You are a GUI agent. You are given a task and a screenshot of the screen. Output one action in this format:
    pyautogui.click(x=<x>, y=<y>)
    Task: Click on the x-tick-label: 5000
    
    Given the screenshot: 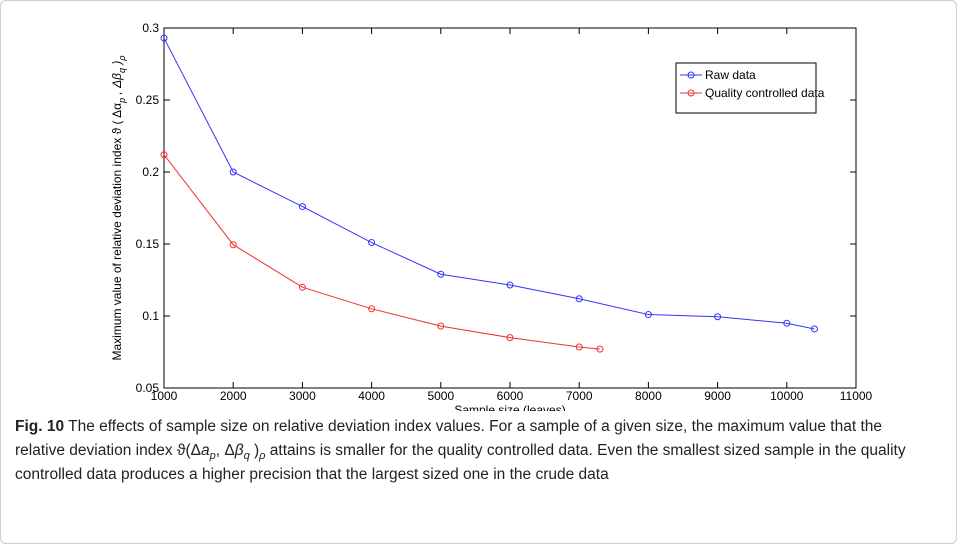 What is the action you would take?
    pyautogui.click(x=440, y=396)
    